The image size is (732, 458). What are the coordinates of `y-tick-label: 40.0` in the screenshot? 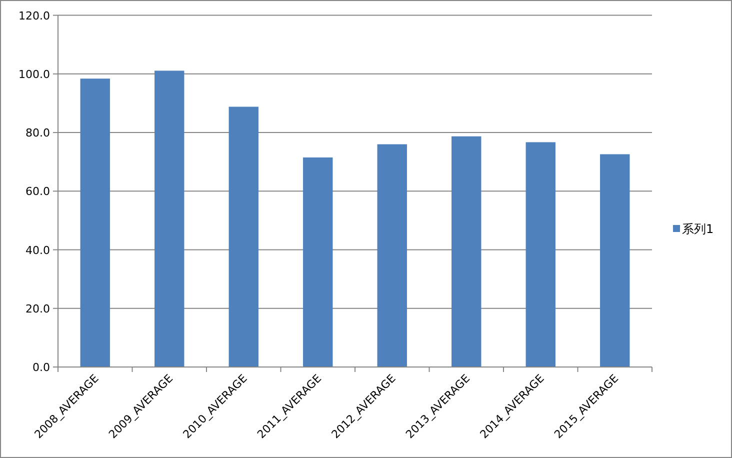 It's located at (38, 250).